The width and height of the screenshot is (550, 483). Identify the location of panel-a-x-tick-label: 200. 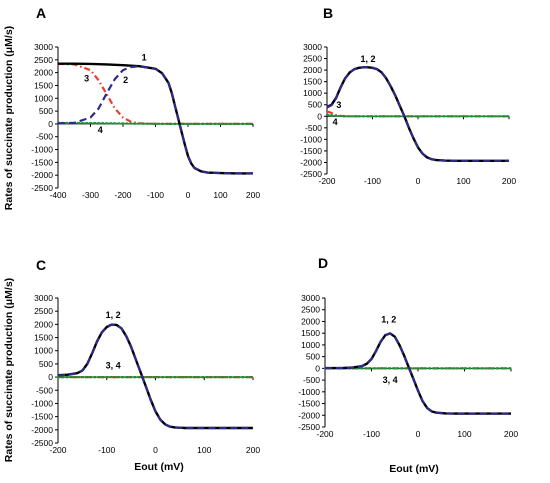
(253, 195).